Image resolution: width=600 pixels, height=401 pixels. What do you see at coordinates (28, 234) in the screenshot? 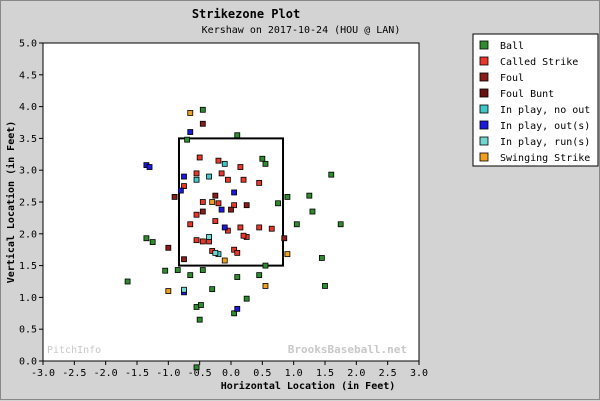
I see `y-tick-label: 2.0` at bounding box center [28, 234].